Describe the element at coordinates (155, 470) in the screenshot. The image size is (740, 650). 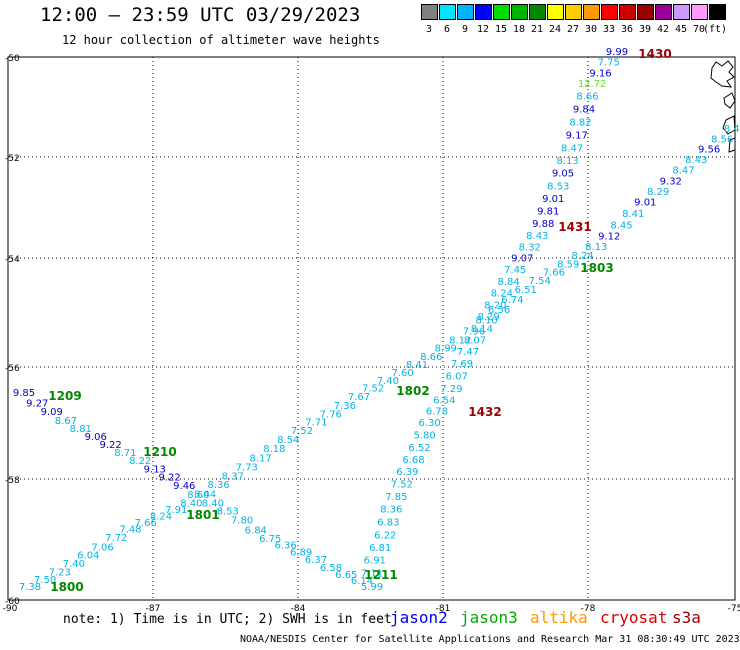
I see `swh-value: 9.13` at that location.